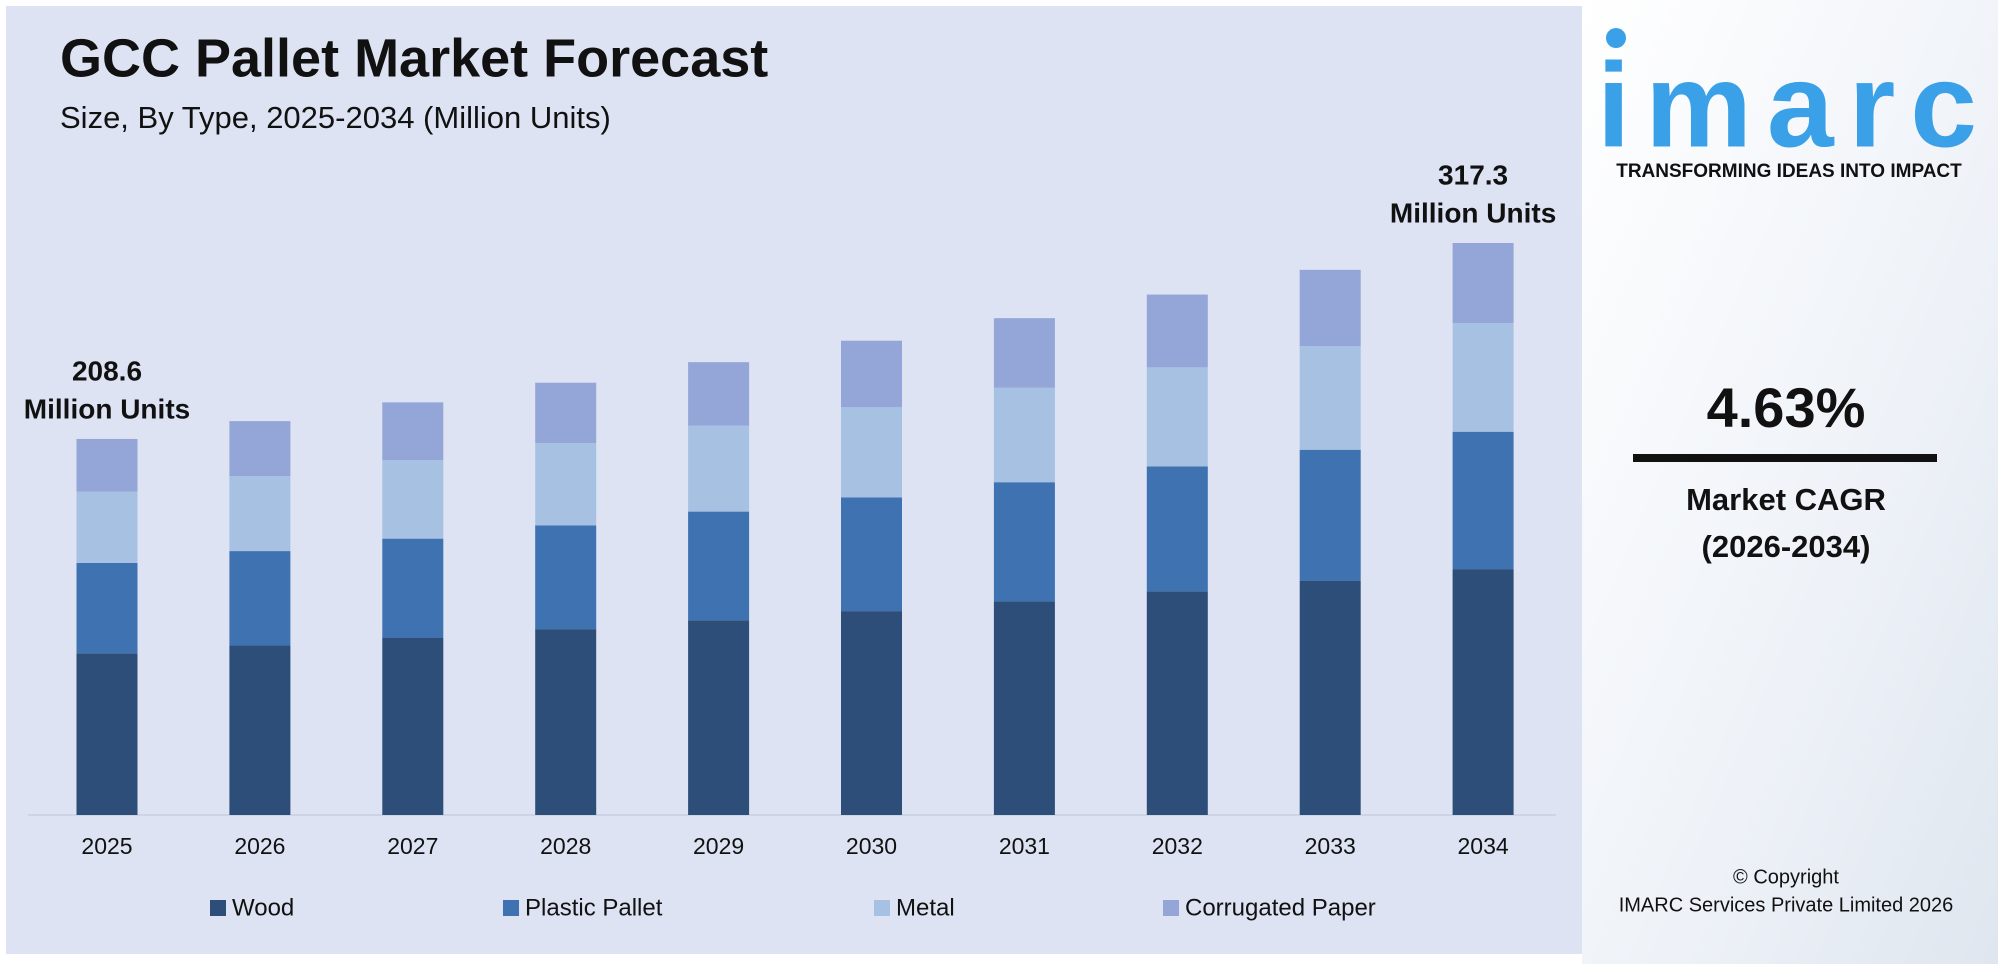 The width and height of the screenshot is (1998, 964). I want to click on x-tick-label: 2034, so click(1483, 846).